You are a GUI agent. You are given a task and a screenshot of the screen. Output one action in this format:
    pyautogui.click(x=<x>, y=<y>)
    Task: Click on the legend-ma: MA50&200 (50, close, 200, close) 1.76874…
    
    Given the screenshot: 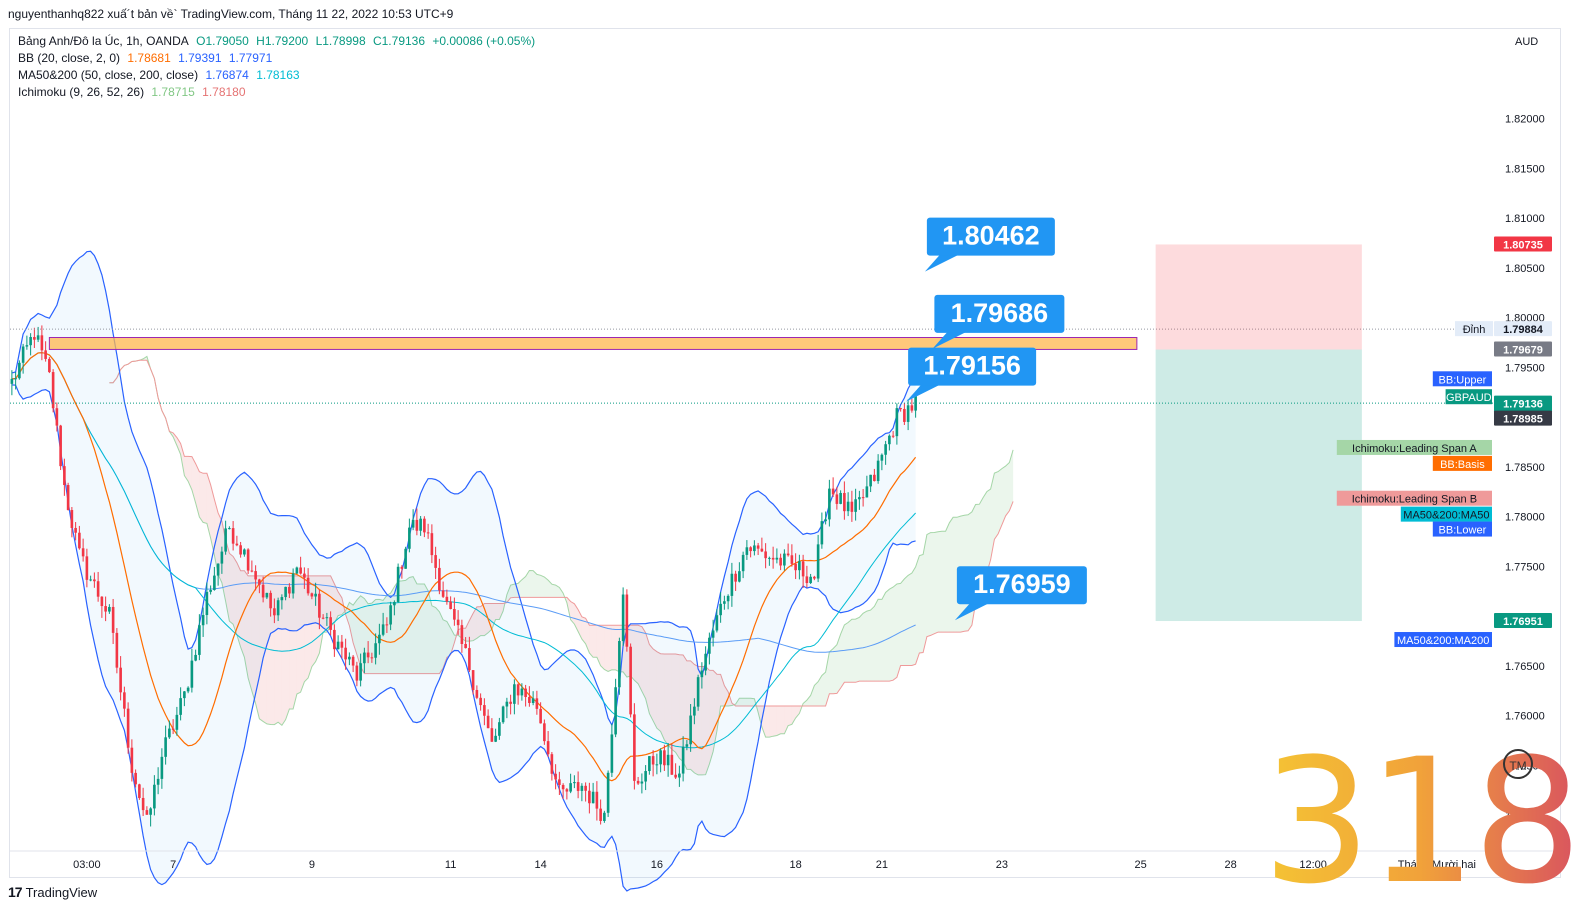 What is the action you would take?
    pyautogui.click(x=278, y=75)
    